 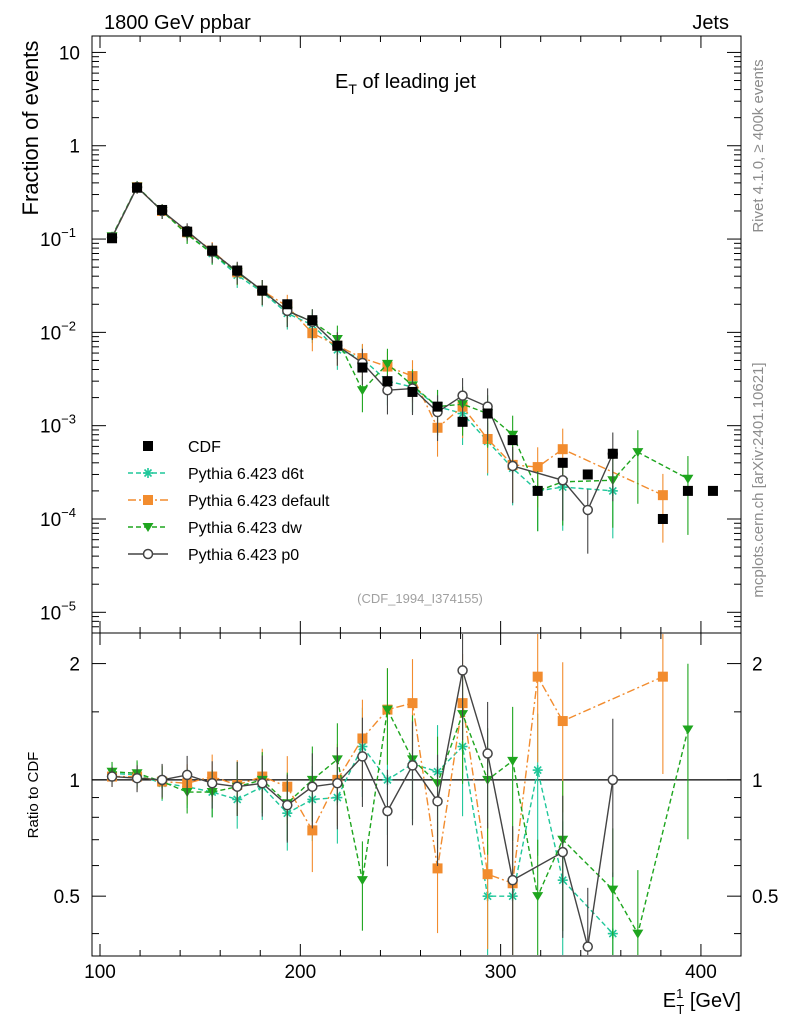 I want to click on legend-entry: Pythia 6.423 dw, so click(x=215, y=528).